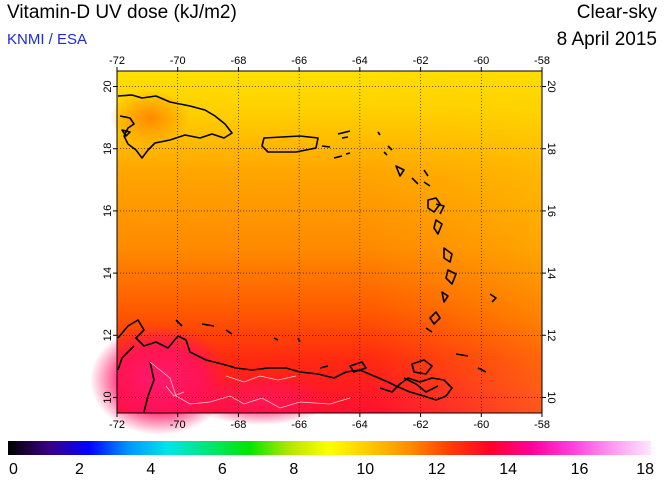  I want to click on martinique-coast, so click(448, 255).